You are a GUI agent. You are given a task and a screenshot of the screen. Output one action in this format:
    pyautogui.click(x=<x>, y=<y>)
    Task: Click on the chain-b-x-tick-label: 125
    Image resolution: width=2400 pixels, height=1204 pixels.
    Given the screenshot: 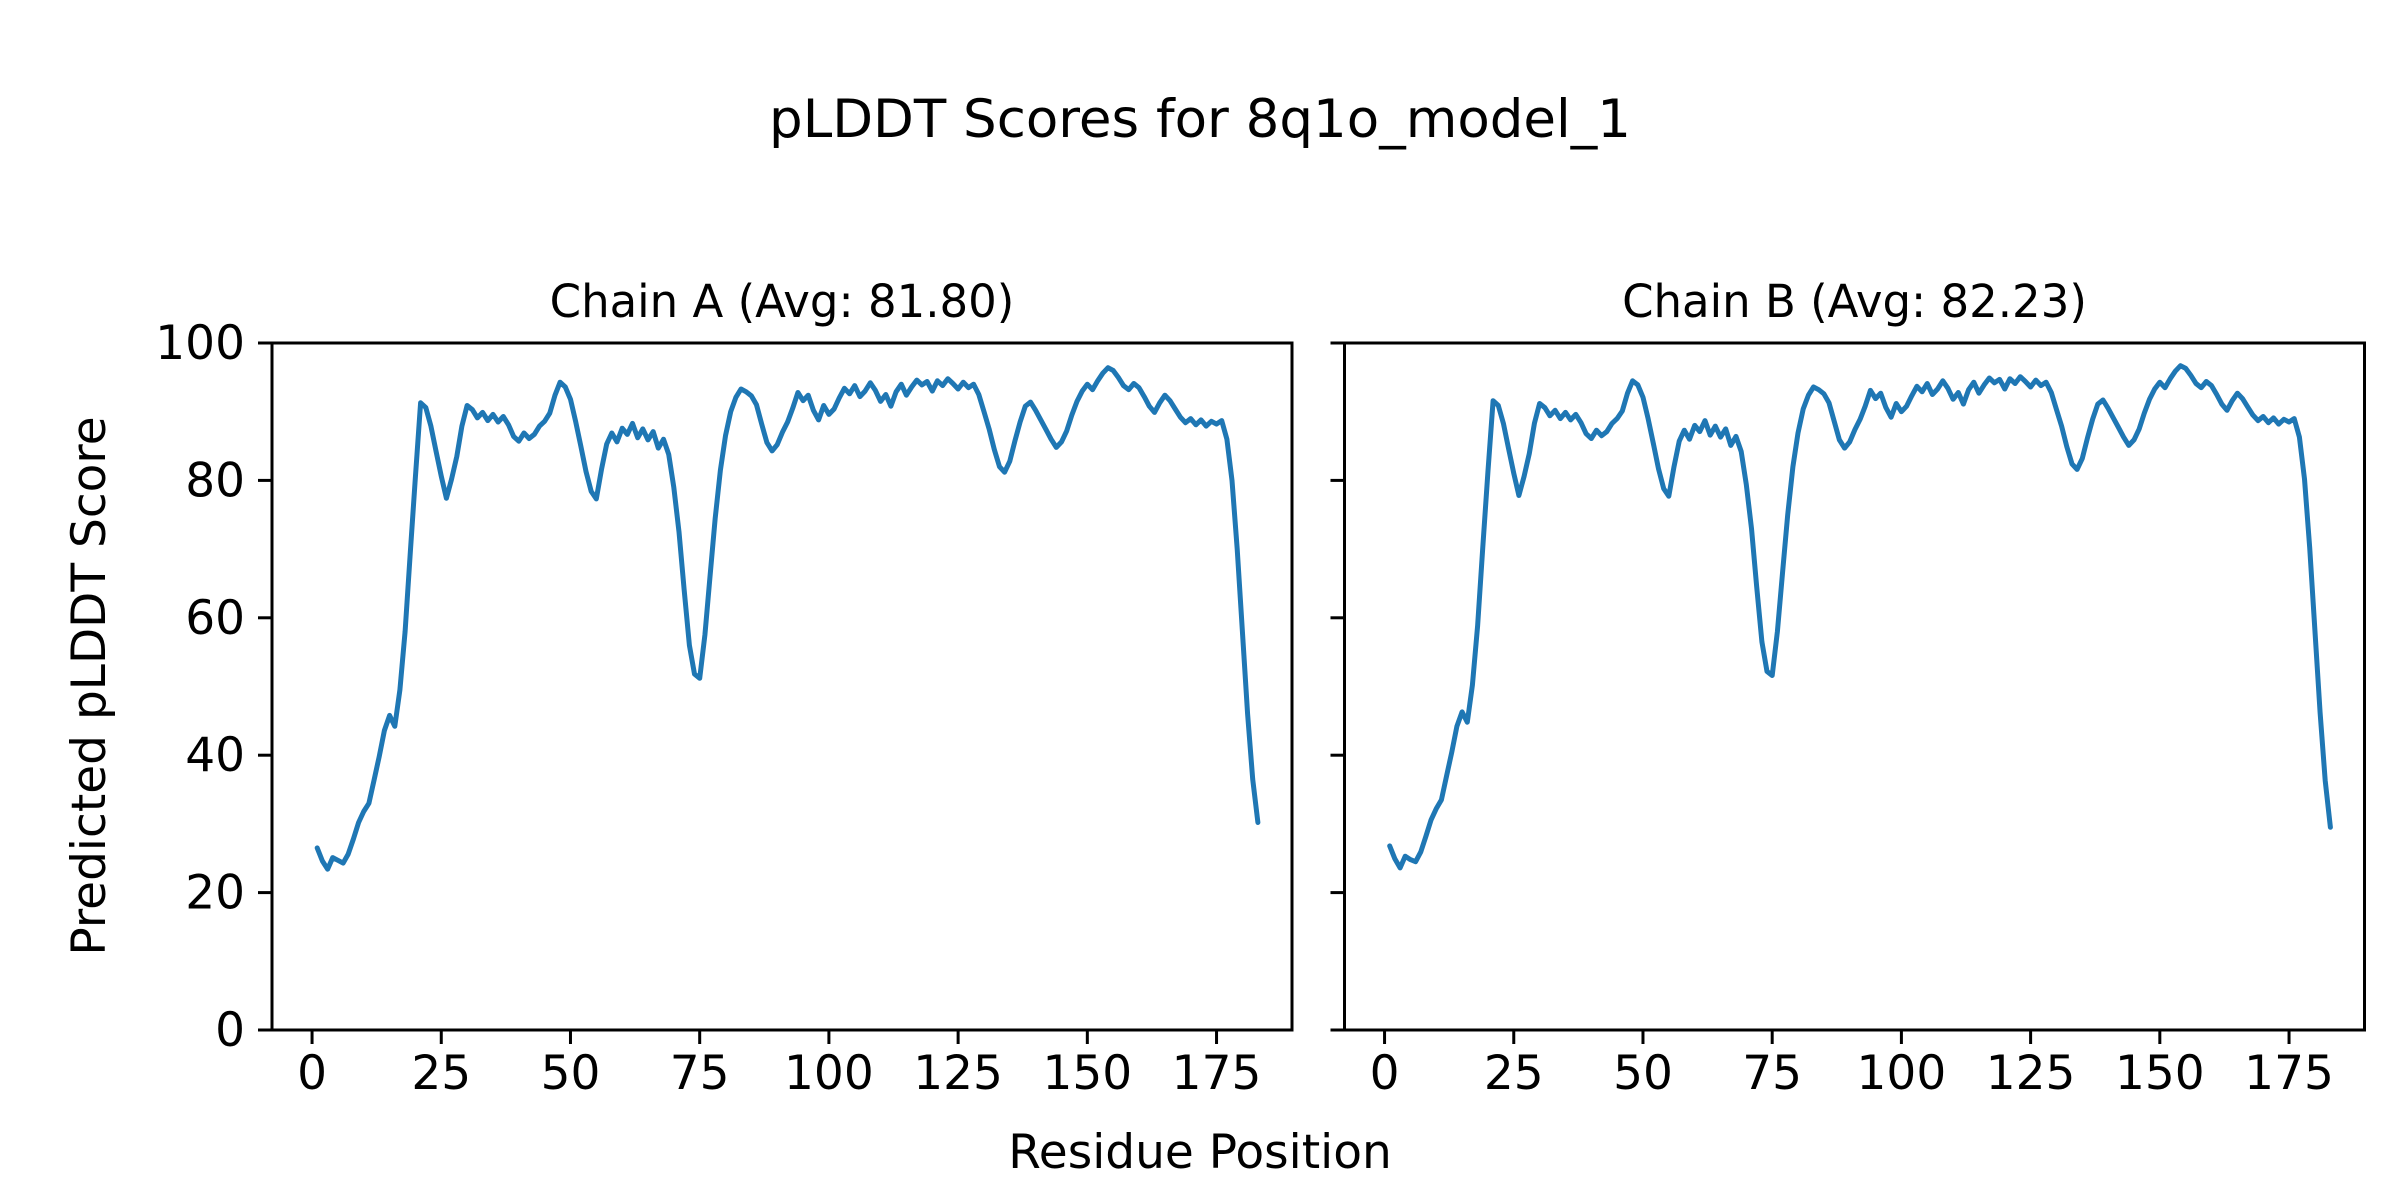 What is the action you would take?
    pyautogui.click(x=2031, y=1073)
    